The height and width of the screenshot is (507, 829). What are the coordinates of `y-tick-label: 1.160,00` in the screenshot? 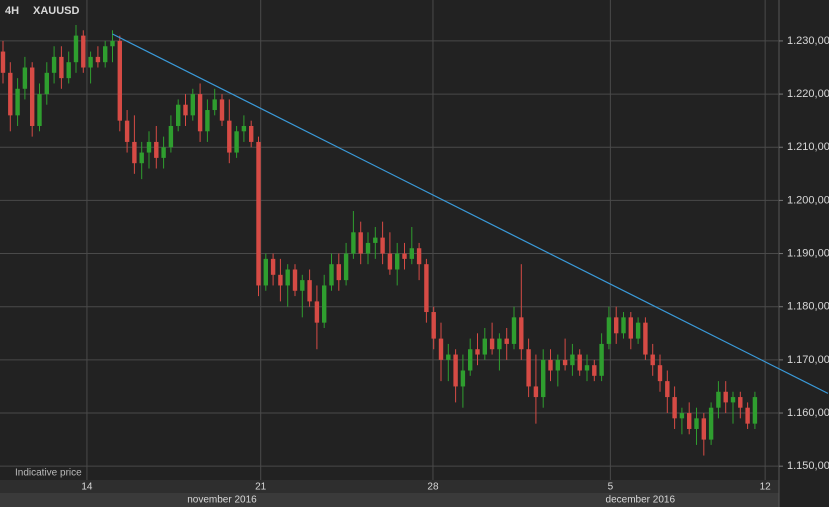 It's located at (808, 413).